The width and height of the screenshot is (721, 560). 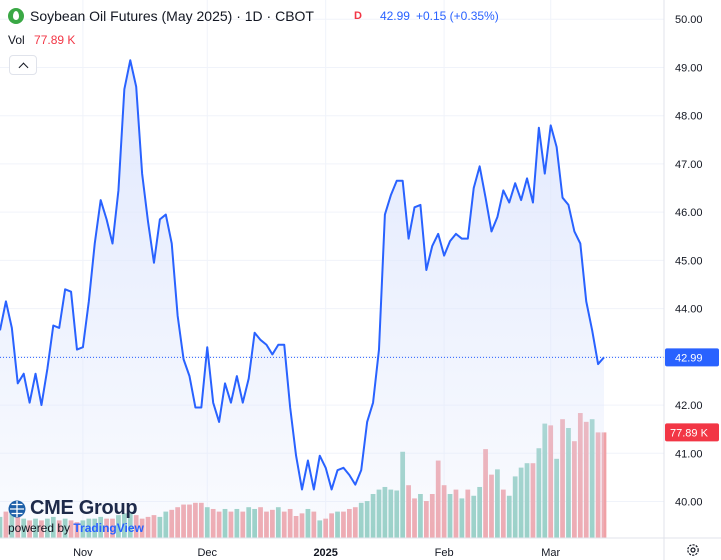 I want to click on last-volume-badge-text: 77.89 K, so click(x=689, y=433).